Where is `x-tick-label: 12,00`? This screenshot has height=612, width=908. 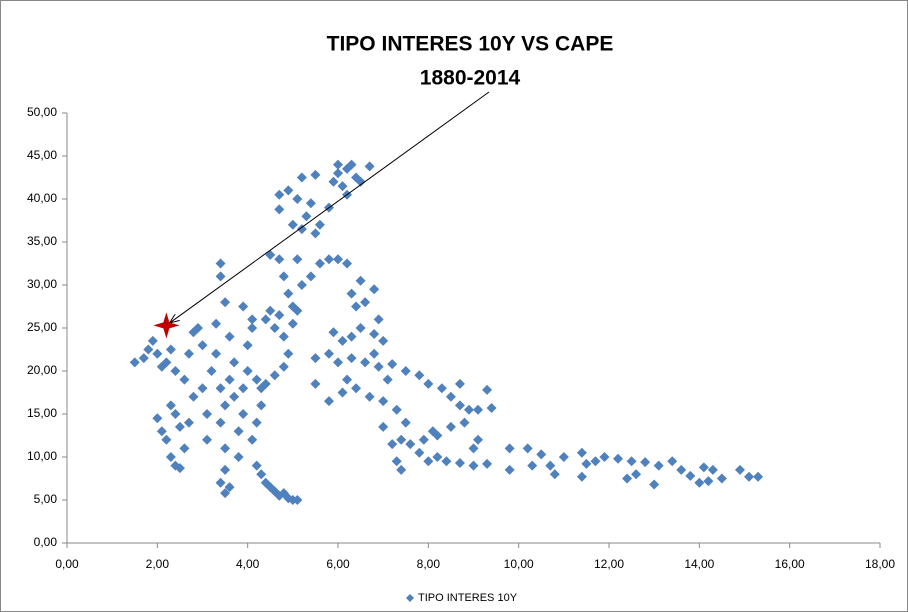
x-tick-label: 12,00 is located at coordinates (609, 564).